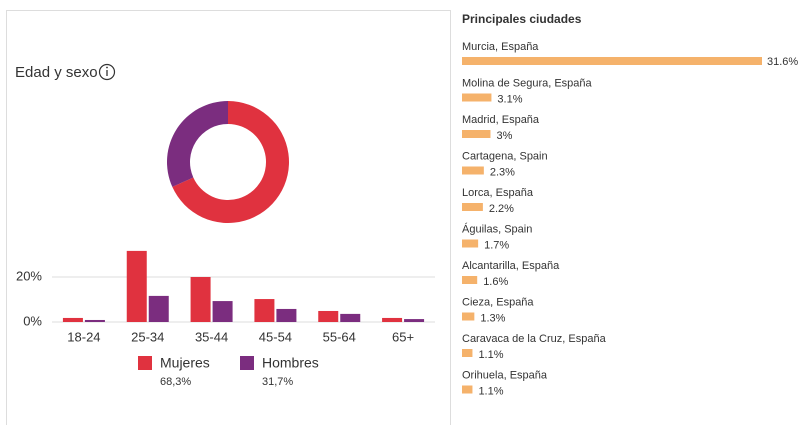  I want to click on value-label: 2.3%, so click(502, 172).